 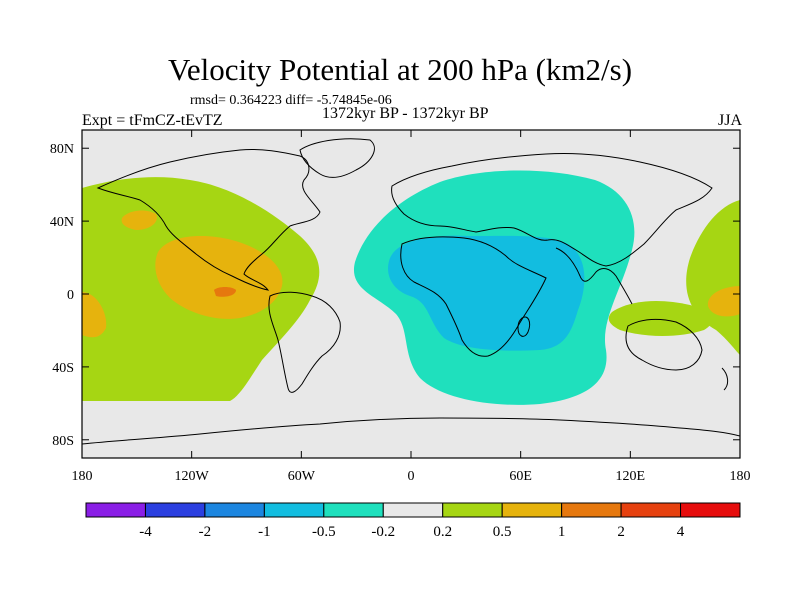 I want to click on lon-tick-label: 120W, so click(x=192, y=476).